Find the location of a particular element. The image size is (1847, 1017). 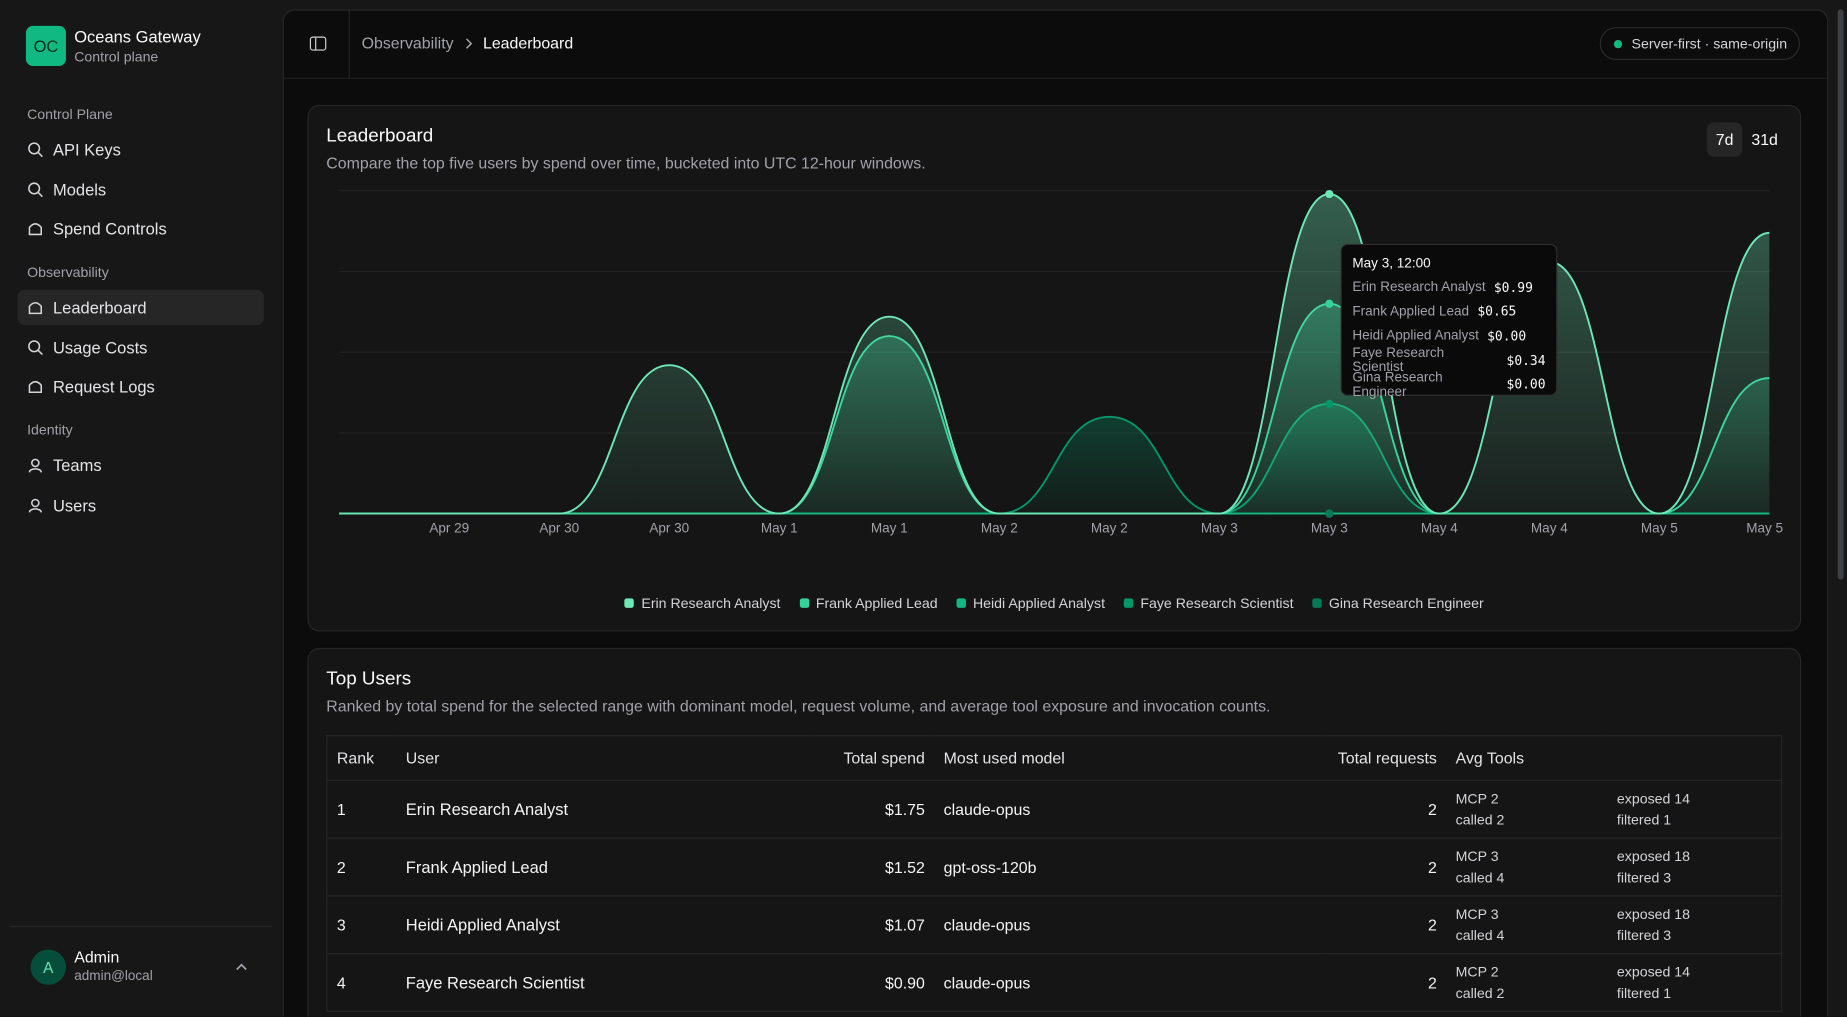

legend-item: Gina Research Engineer is located at coordinates (1398, 603).